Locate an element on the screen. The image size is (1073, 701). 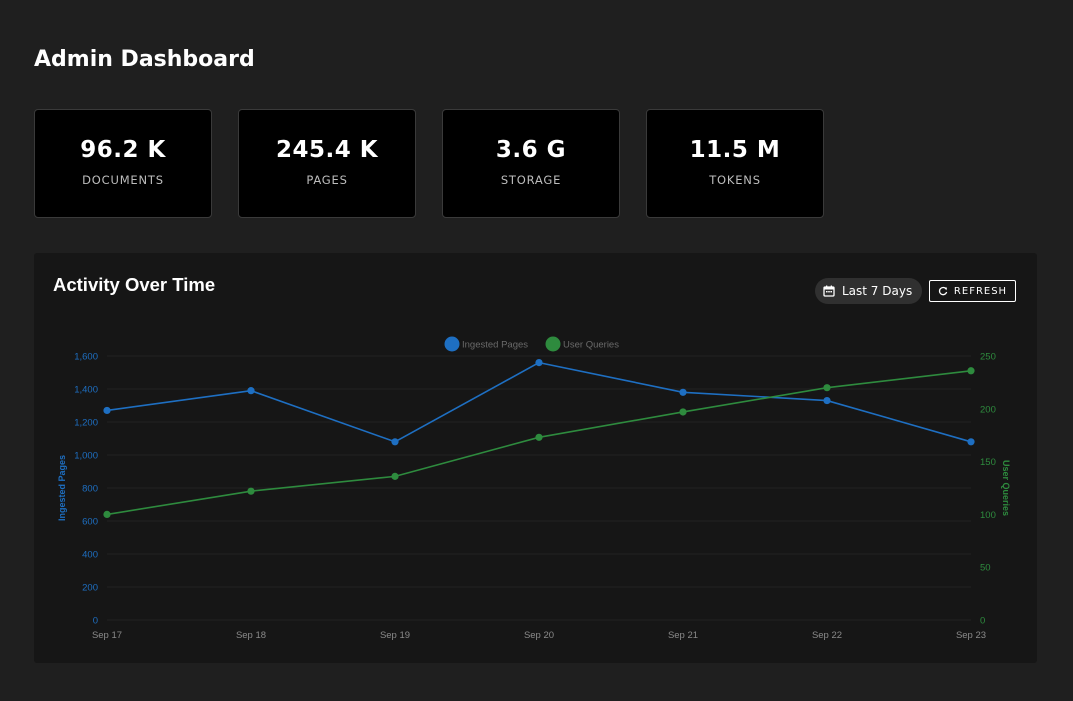
stat-label: DOCUMENTS is located at coordinates (123, 180).